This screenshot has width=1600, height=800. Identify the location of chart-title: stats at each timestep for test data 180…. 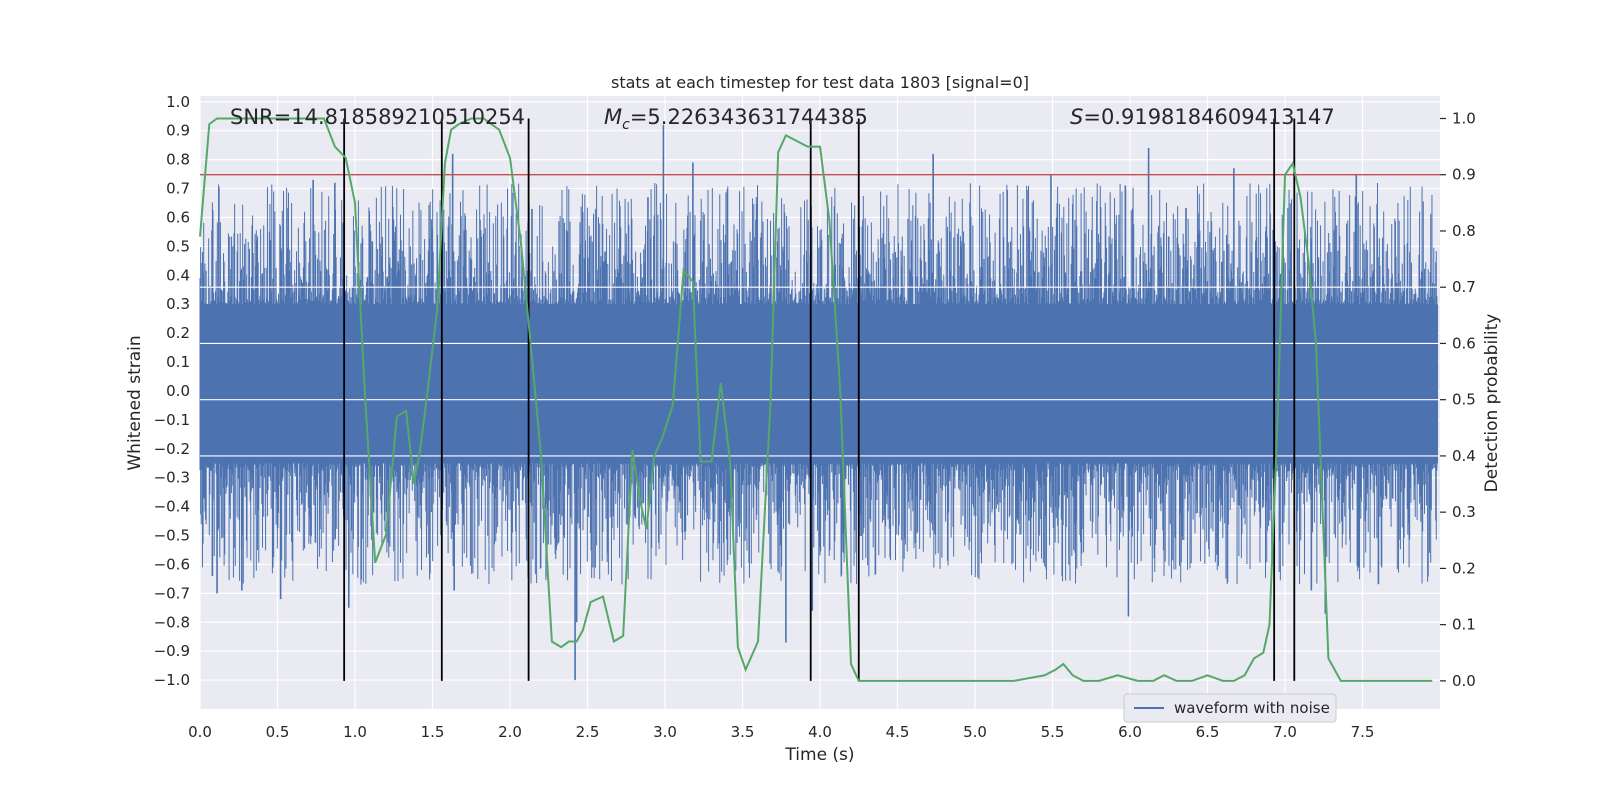
(820, 82).